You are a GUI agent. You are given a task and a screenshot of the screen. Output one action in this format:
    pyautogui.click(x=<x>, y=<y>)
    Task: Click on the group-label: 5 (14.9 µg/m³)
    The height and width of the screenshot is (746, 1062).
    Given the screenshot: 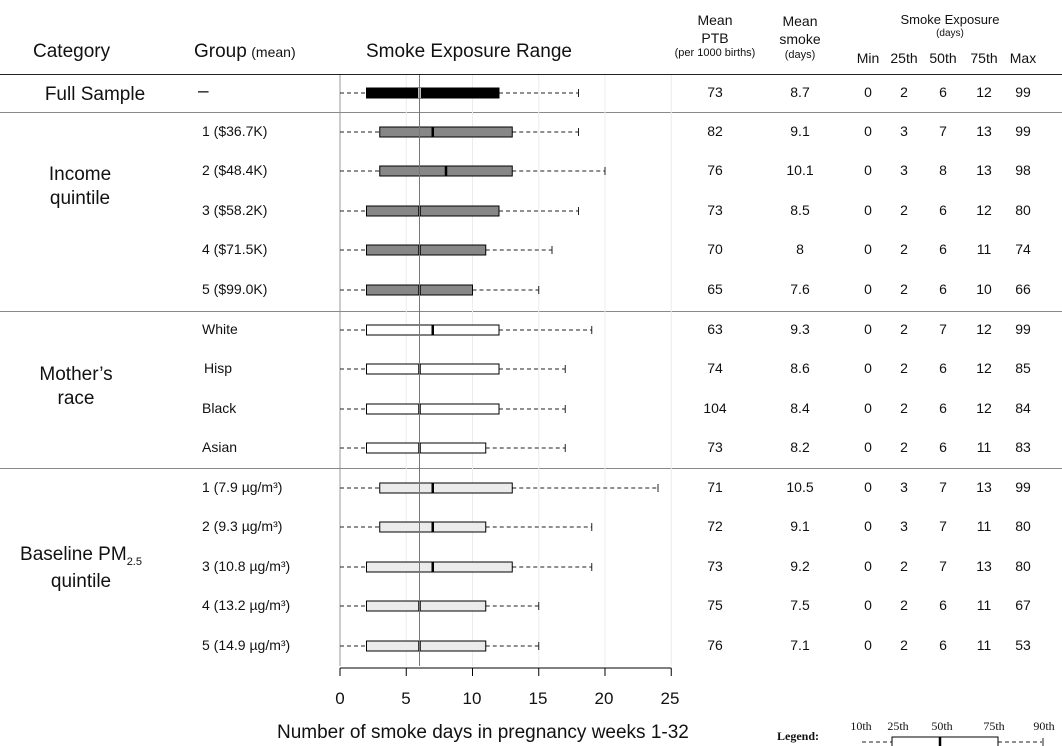 What is the action you would take?
    pyautogui.click(x=246, y=645)
    